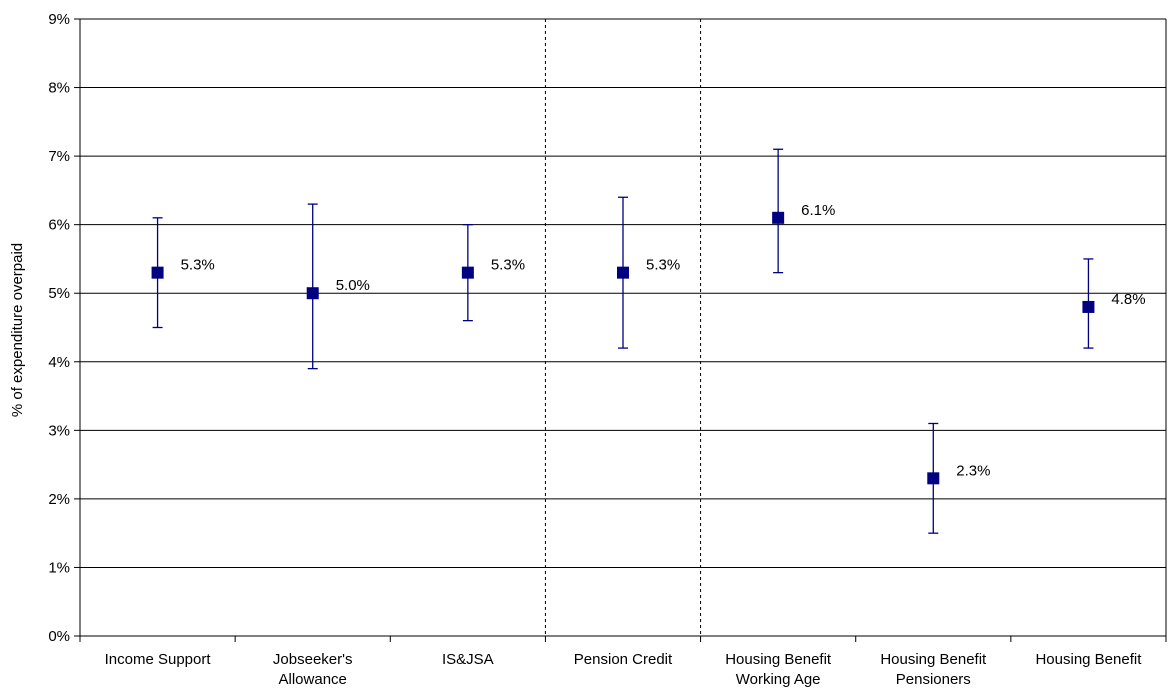  I want to click on x-category-label: Housing Benefit Working Age, so click(778, 669).